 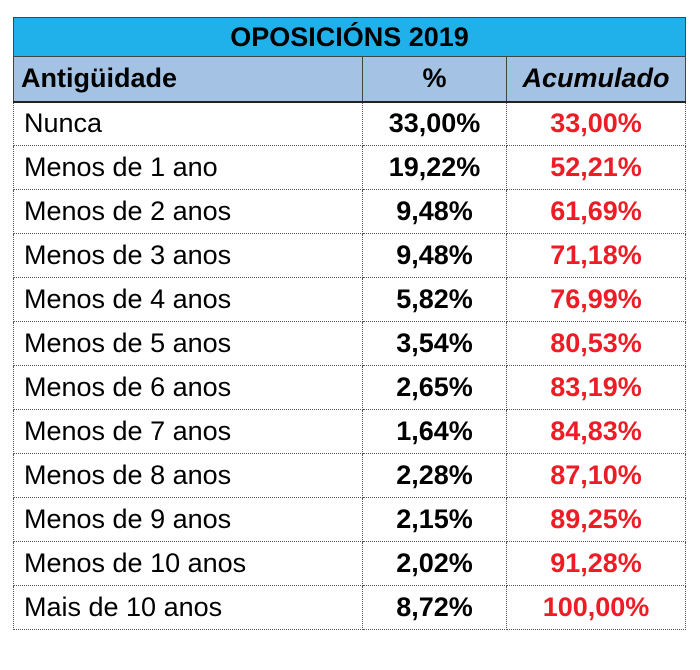 What do you see at coordinates (596, 299) in the screenshot?
I see `row-accumulated: 76,99%` at bounding box center [596, 299].